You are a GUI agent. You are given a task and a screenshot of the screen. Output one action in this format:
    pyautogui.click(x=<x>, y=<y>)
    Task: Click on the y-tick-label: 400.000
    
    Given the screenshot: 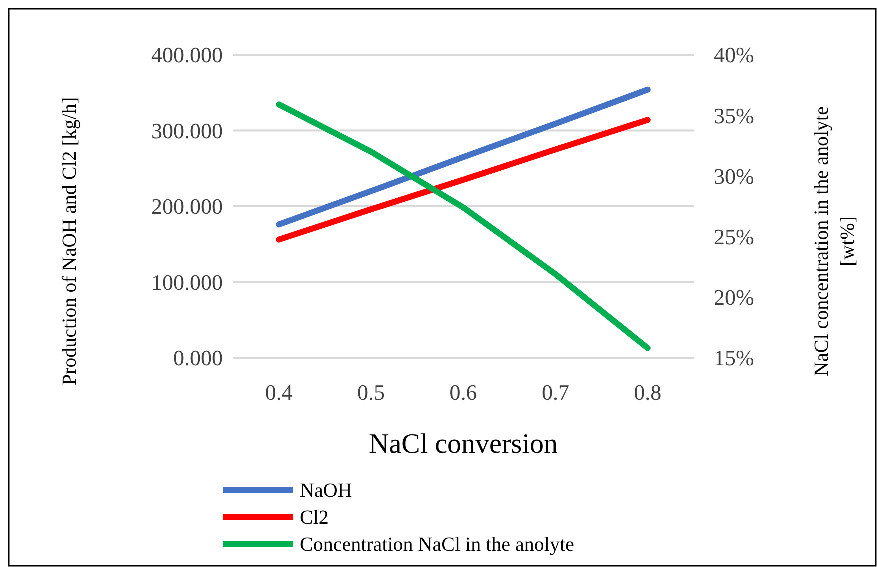 What is the action you would take?
    pyautogui.click(x=187, y=55)
    